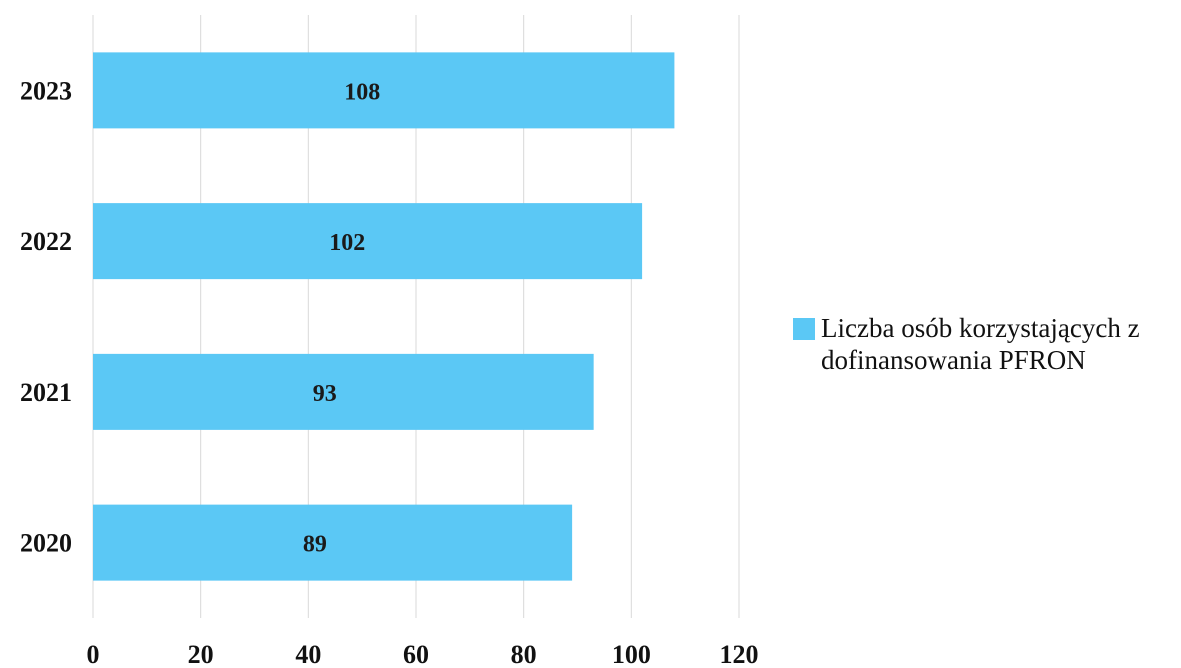 This screenshot has width=1181, height=668. I want to click on bar-value-label: 89, so click(315, 545).